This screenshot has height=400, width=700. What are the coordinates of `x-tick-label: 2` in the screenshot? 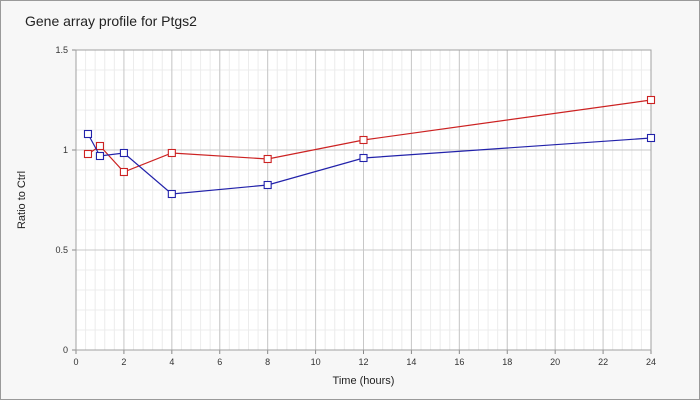 It's located at (123, 362).